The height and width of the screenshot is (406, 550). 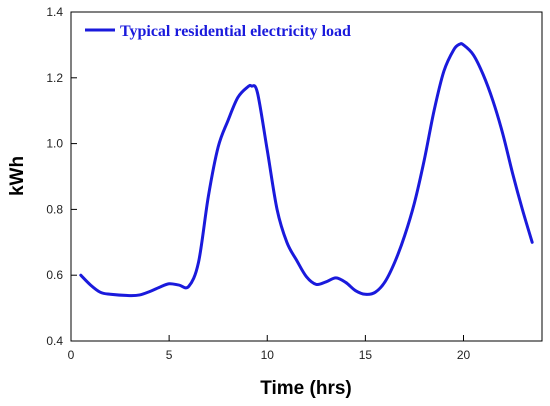 I want to click on x-axis-ticks: 0 5 10 15 20, so click(x=269, y=348).